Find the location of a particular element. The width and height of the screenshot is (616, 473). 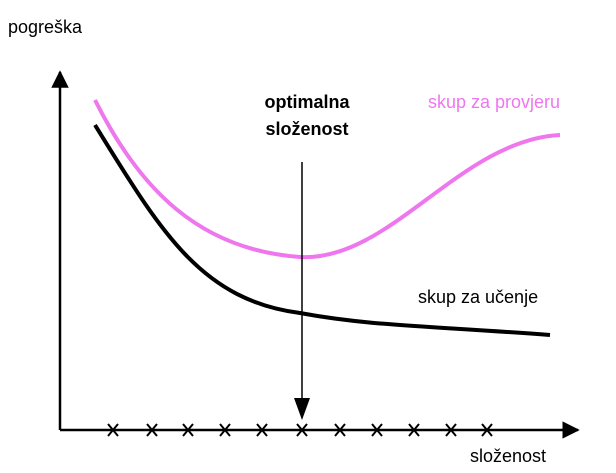

validation-label: skup za provjeru is located at coordinates (494, 102).